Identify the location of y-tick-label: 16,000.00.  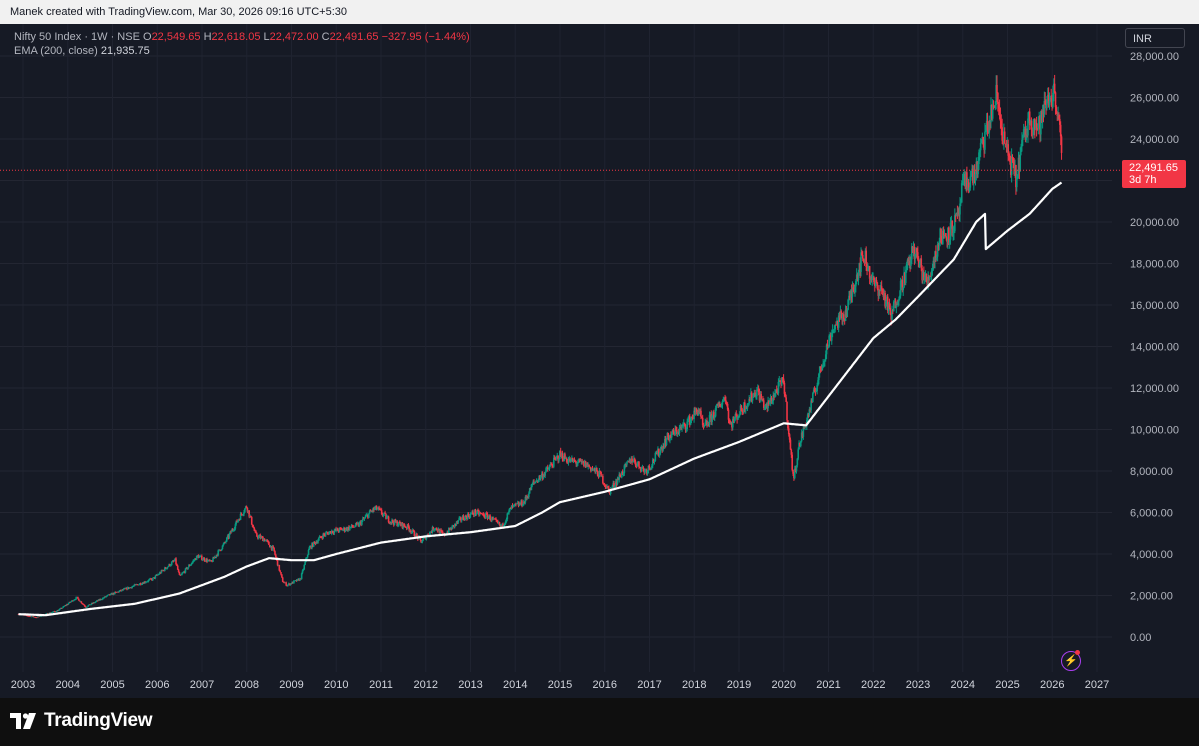
(1154, 306).